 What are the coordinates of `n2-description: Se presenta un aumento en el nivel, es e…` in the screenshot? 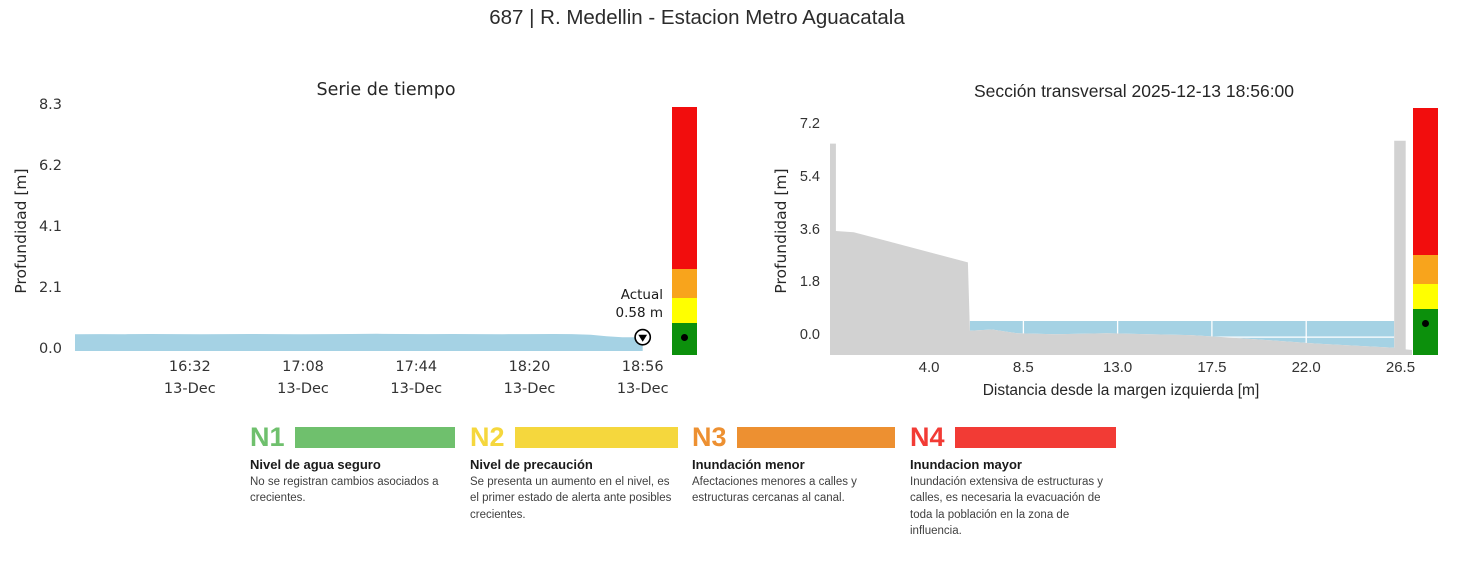 It's located at (571, 498).